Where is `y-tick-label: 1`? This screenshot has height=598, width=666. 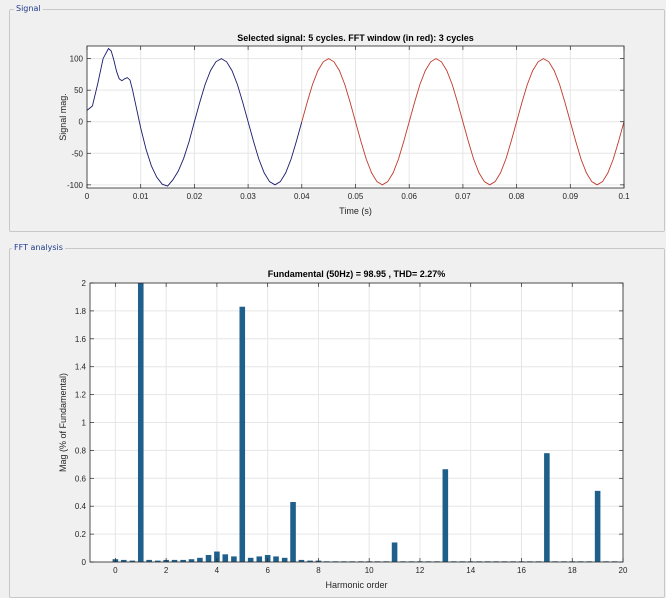 y-tick-label: 1 is located at coordinates (84, 423).